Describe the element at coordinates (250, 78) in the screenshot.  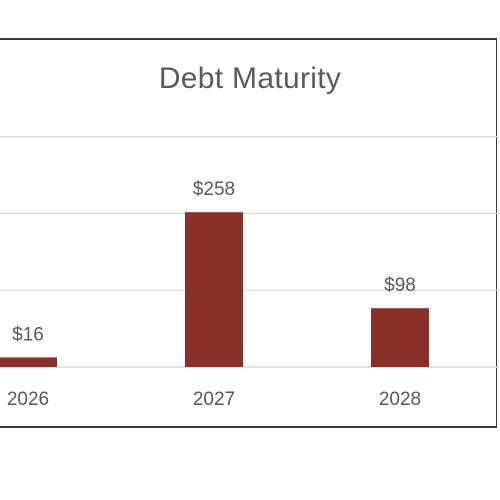
I see `chart-title: Debt Maturity` at that location.